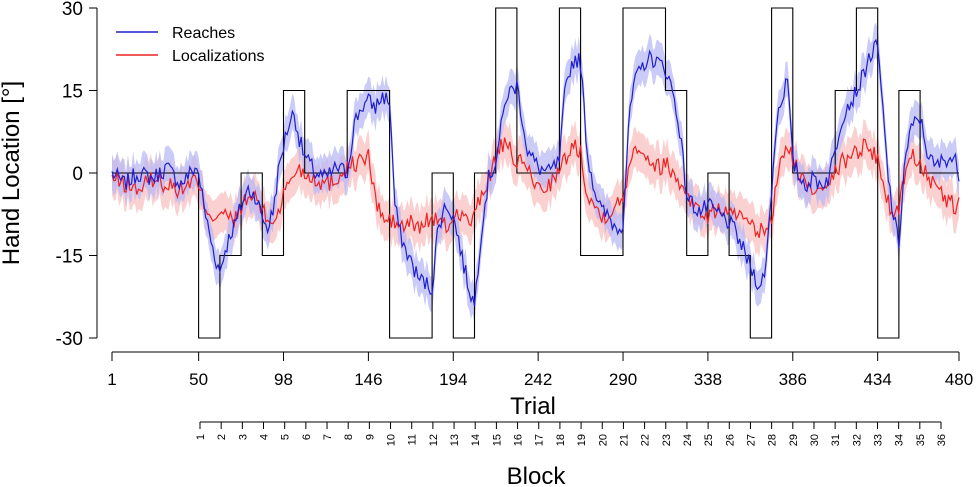 Image resolution: width=976 pixels, height=487 pixels. I want to click on y-tick-label: 30, so click(72, 10).